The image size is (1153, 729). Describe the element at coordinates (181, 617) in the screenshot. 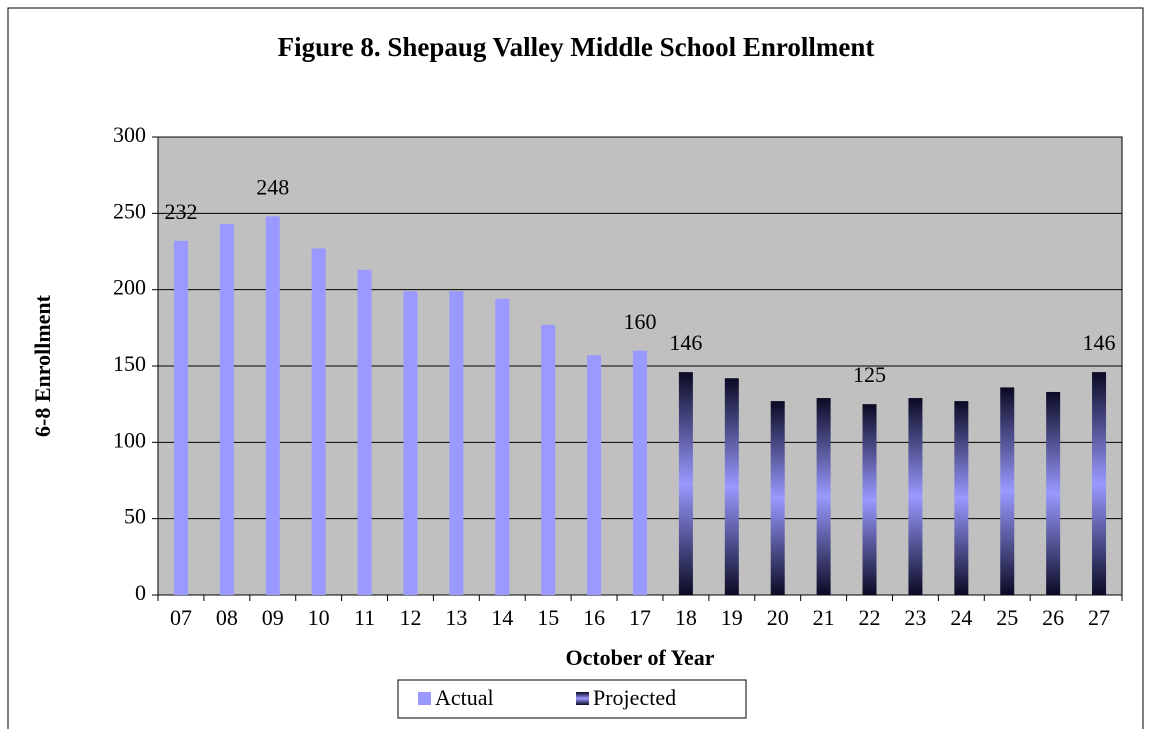

I see `x-tick-label: 07` at that location.